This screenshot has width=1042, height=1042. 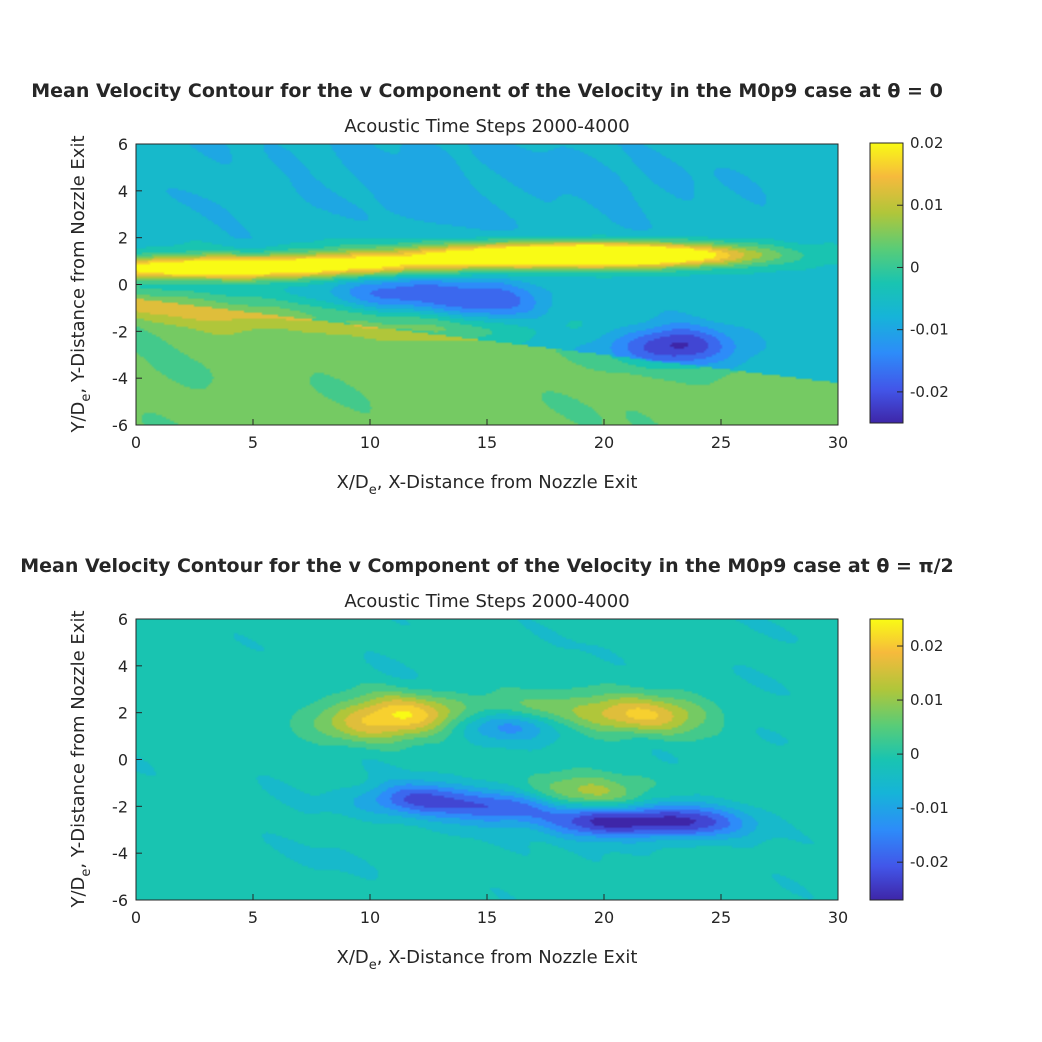 What do you see at coordinates (923, 267) in the screenshot?
I see `colorbar-ticks-top: 0.02 0.01 0 -0.01 -0.02` at bounding box center [923, 267].